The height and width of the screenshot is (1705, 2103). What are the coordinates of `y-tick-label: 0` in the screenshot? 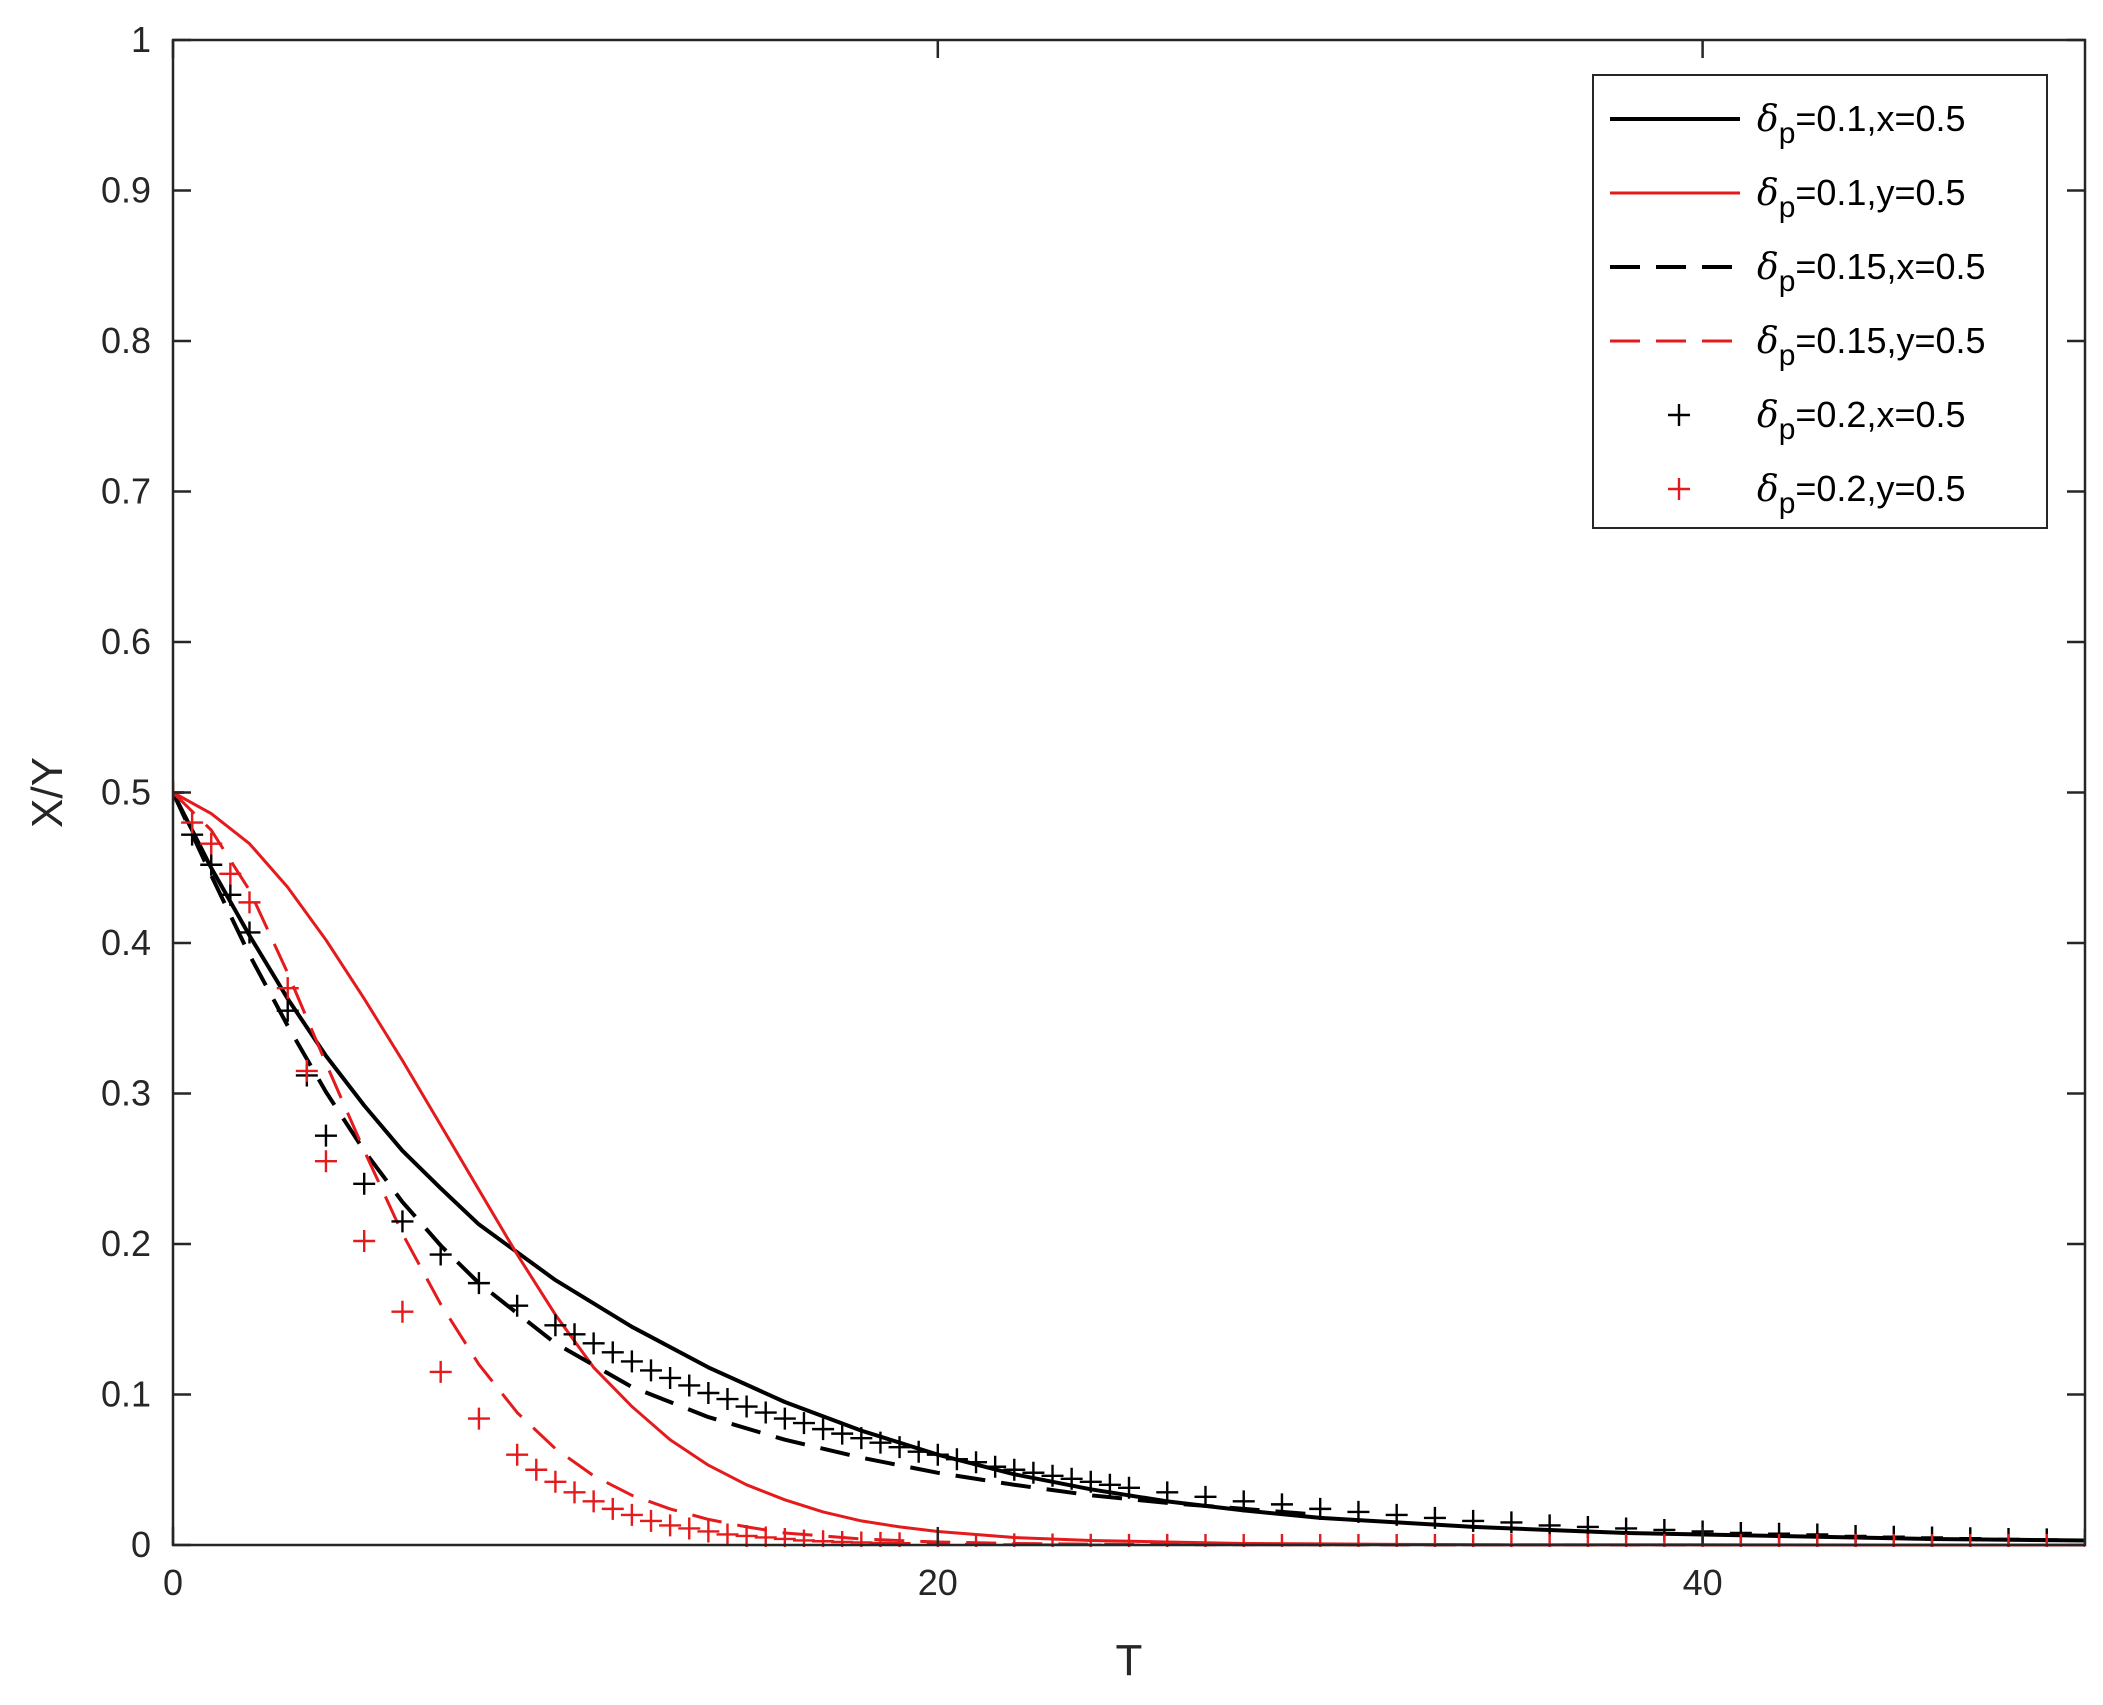 It's located at (141, 1544).